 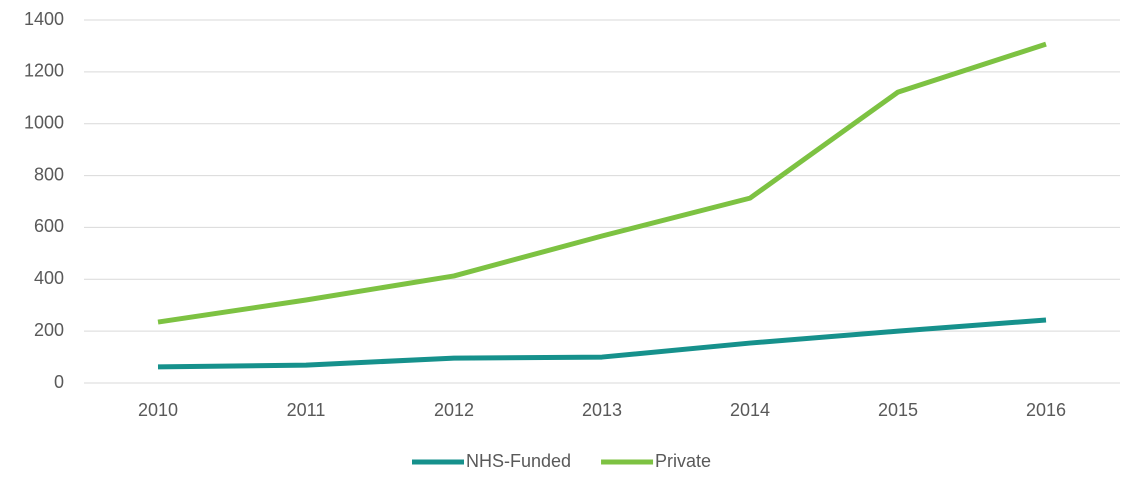 What do you see at coordinates (602, 343) in the screenshot?
I see `series-line` at bounding box center [602, 343].